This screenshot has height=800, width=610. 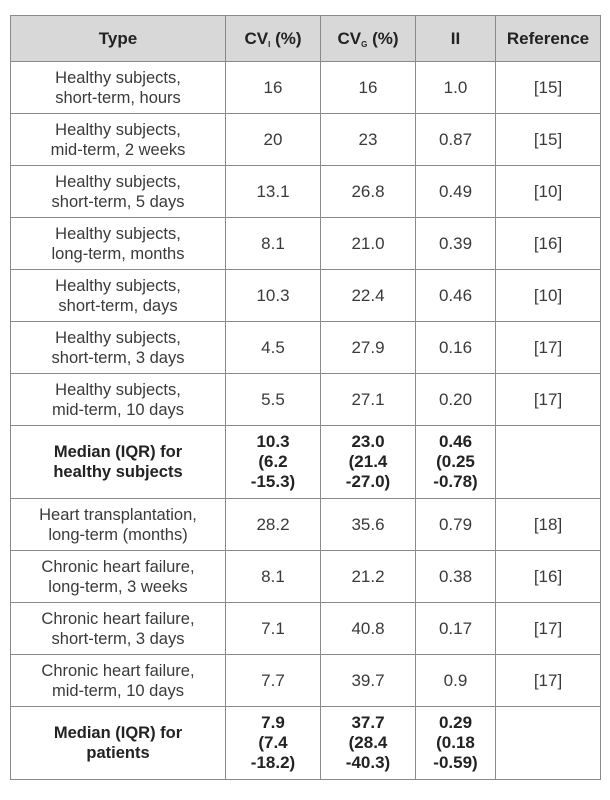 I want to click on cvg-cell: 26.8, so click(x=368, y=191).